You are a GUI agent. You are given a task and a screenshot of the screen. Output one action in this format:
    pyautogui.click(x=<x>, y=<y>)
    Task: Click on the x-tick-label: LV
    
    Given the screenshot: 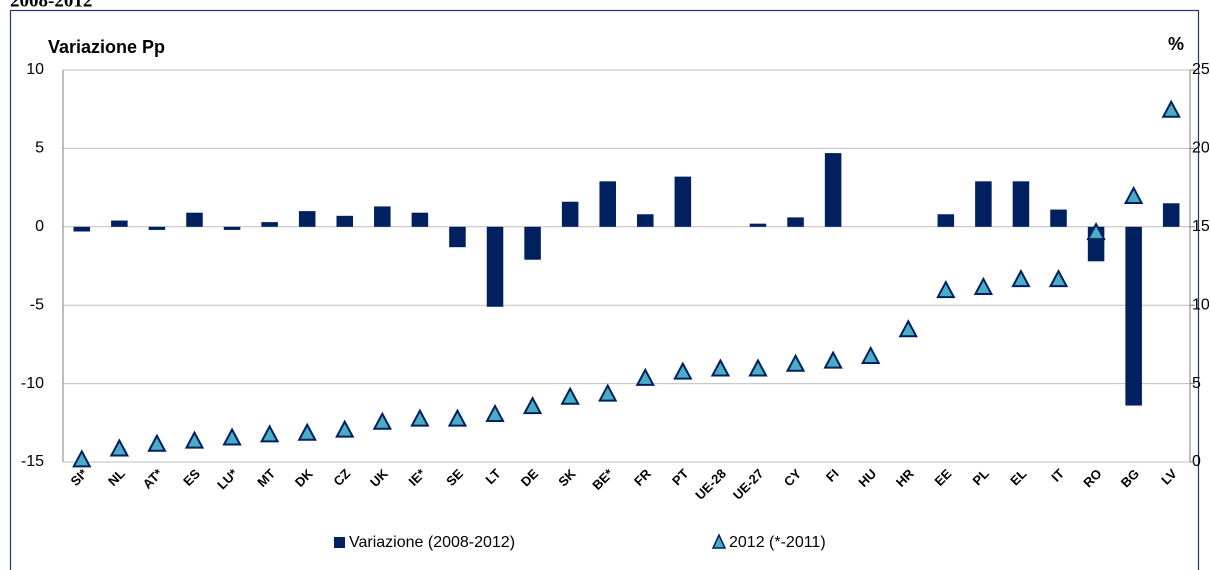 What is the action you would take?
    pyautogui.click(x=1169, y=477)
    